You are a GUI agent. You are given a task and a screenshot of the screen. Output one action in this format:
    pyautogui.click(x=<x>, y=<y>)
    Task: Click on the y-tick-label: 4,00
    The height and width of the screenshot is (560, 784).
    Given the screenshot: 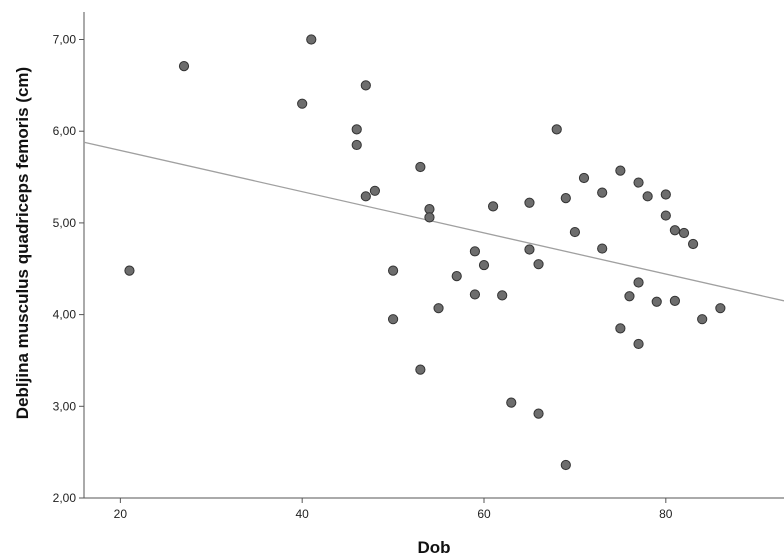 What is the action you would take?
    pyautogui.click(x=65, y=315)
    